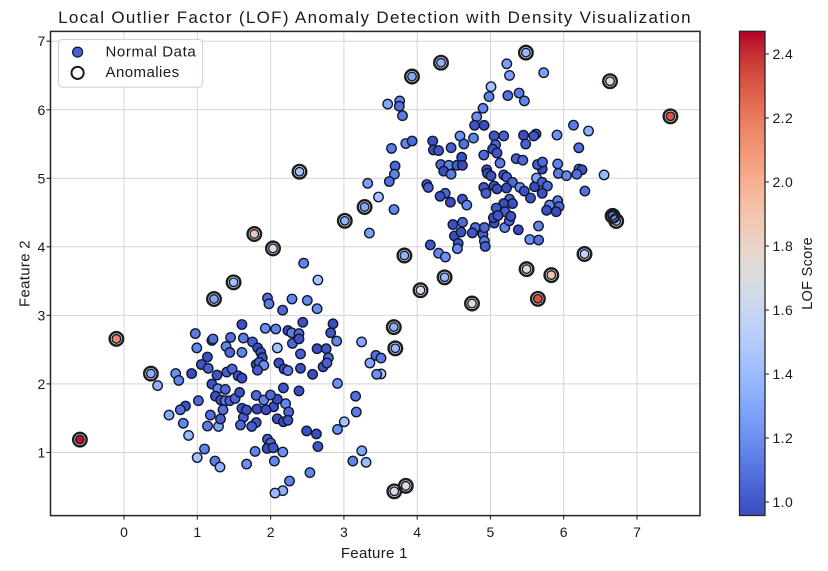  What do you see at coordinates (783, 502) in the screenshot?
I see `svg-text: 1.0` at bounding box center [783, 502].